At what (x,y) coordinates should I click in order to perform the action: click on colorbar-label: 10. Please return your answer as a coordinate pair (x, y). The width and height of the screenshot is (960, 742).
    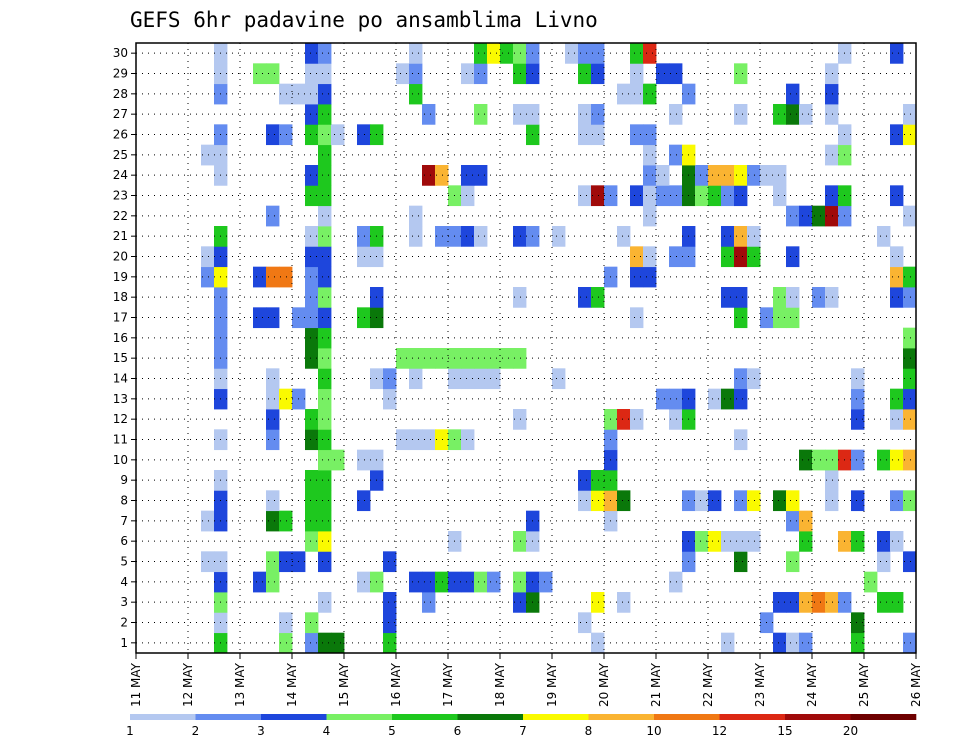
    Looking at the image, I should click on (653, 731).